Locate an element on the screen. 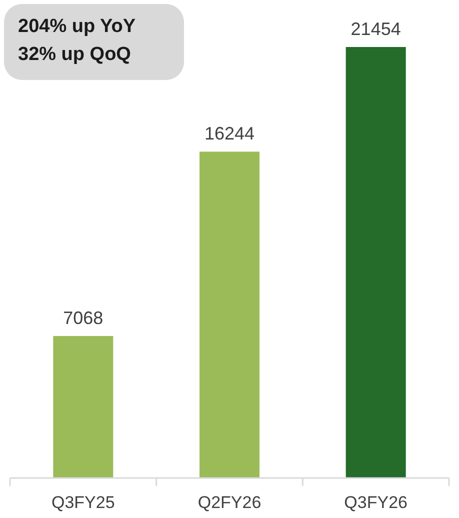  data-label: 21454 is located at coordinates (375, 29).